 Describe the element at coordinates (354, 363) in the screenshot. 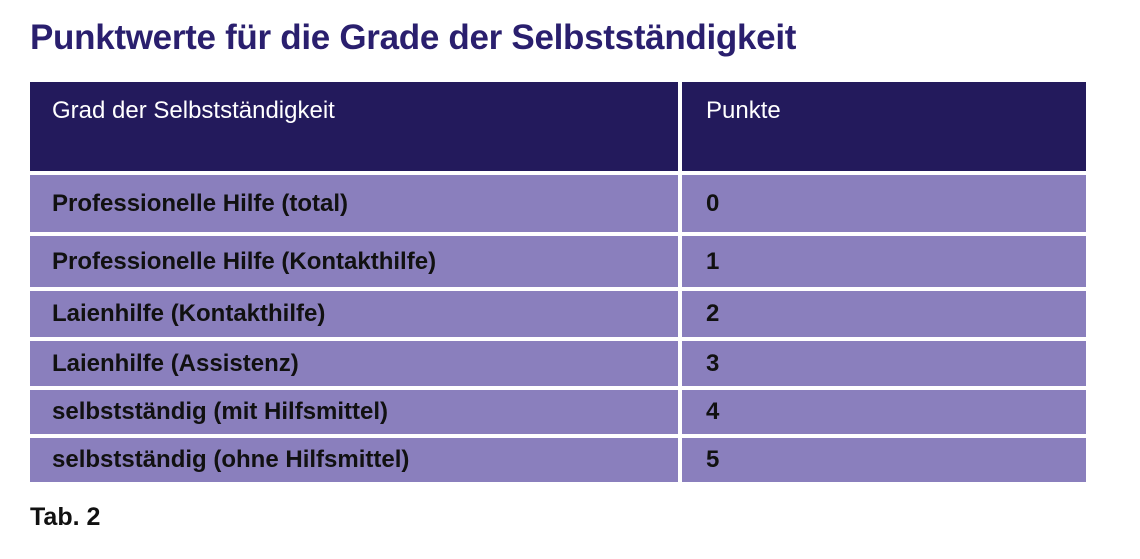

I see `row-degree-cell: Laienhilfe (Assistenz)` at that location.